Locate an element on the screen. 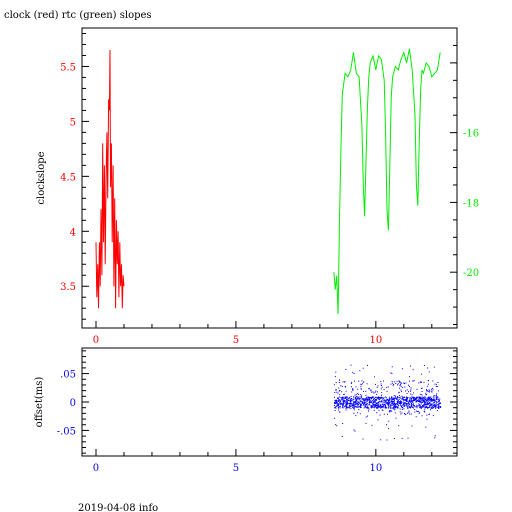 This screenshot has width=512, height=512. x-tick-label: 10 is located at coordinates (375, 468).